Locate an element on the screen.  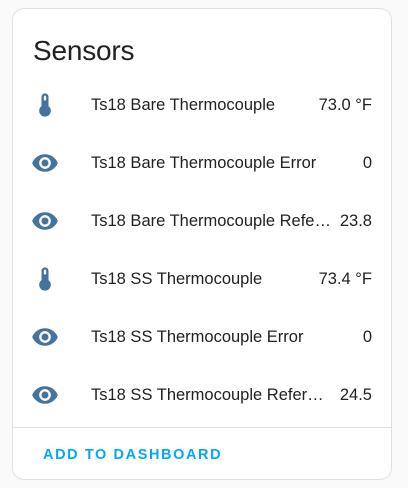
sensor-row: Ts18 SS Thermocouple Reference 24.5 is located at coordinates (202, 395).